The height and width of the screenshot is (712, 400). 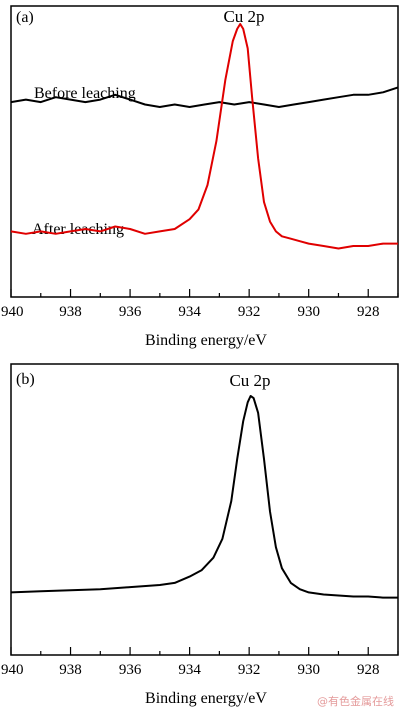 What do you see at coordinates (25, 17) in the screenshot?
I see `panel-a-label: (a)` at bounding box center [25, 17].